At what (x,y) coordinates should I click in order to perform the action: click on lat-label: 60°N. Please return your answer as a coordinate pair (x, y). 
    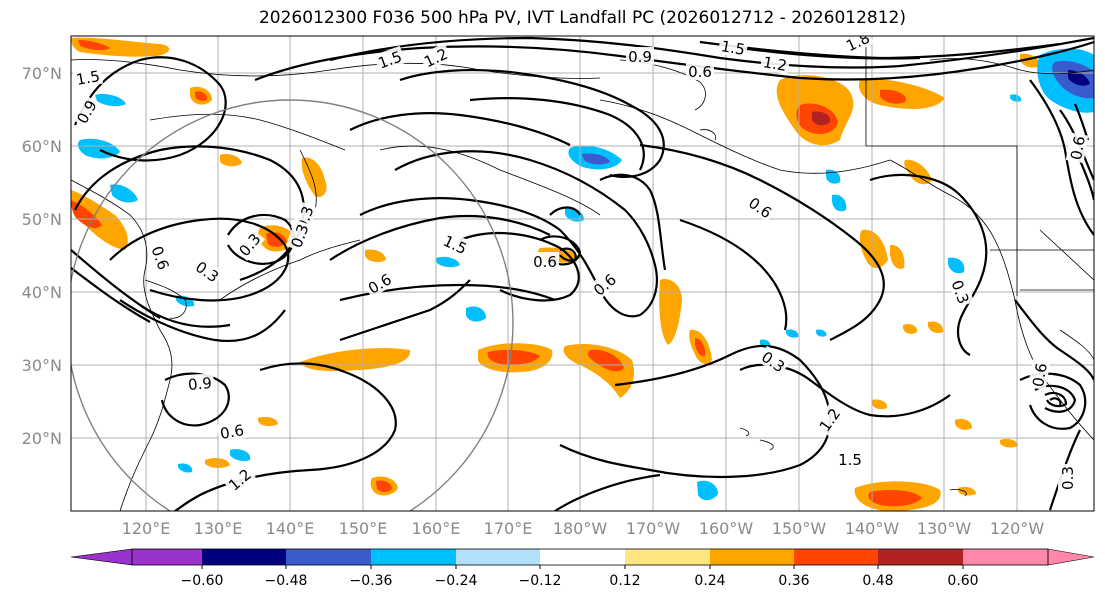
    Looking at the image, I should click on (42, 146).